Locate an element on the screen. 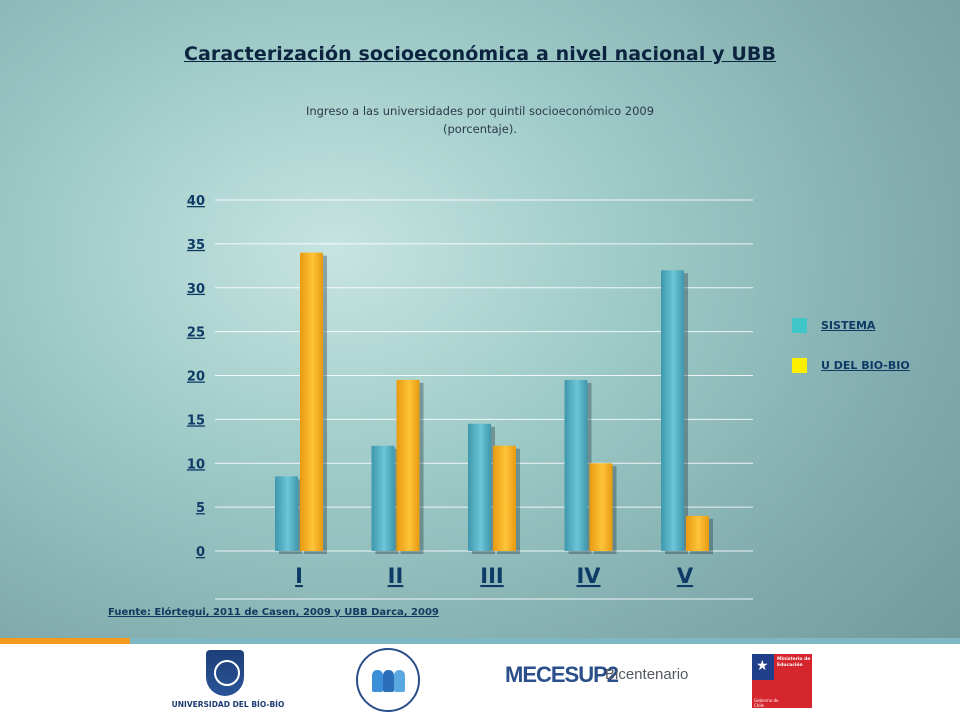 The height and width of the screenshot is (720, 960). x-category-label: I is located at coordinates (299, 576).